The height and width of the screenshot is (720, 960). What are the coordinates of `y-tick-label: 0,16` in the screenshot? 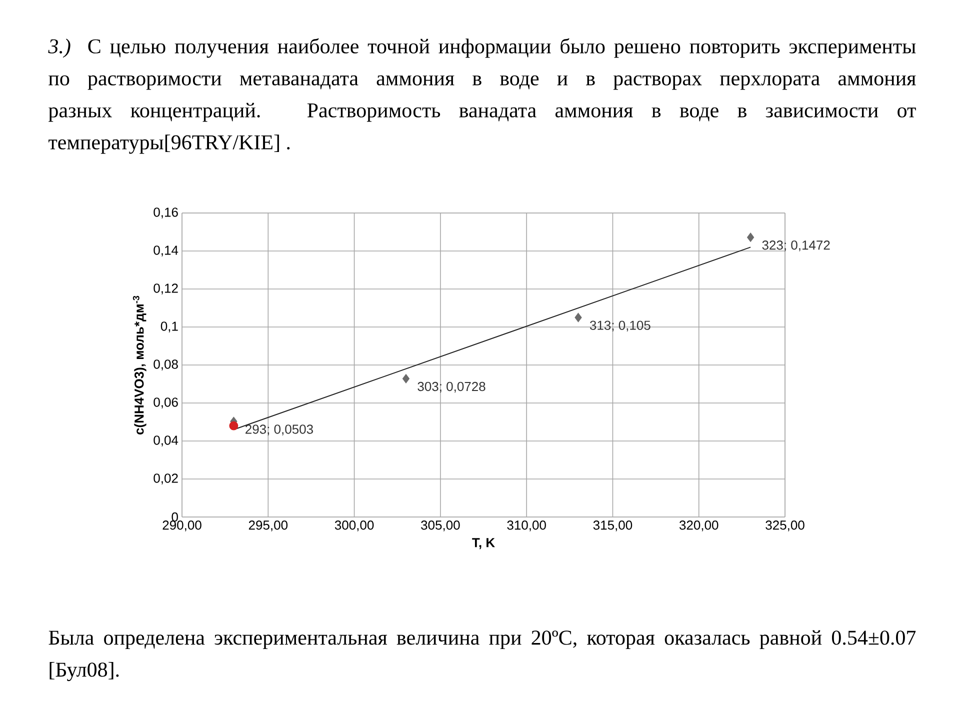 It's located at (166, 213).